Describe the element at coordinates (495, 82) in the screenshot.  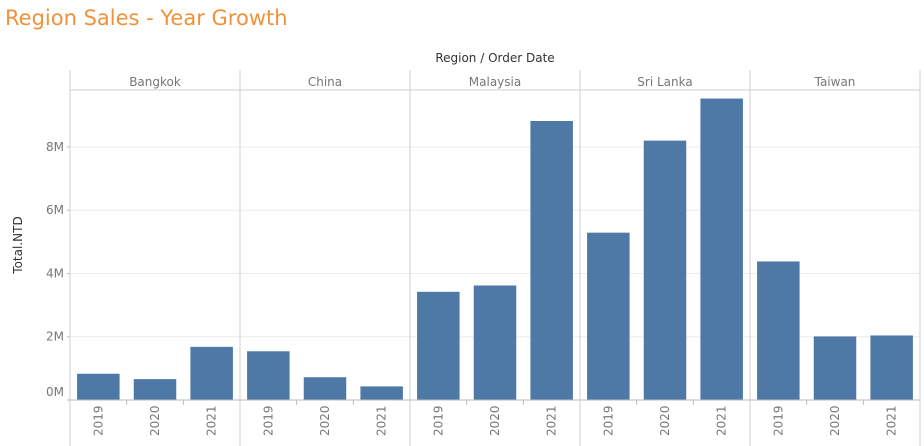
I see `region-header-malaysia: Malaysia` at that location.